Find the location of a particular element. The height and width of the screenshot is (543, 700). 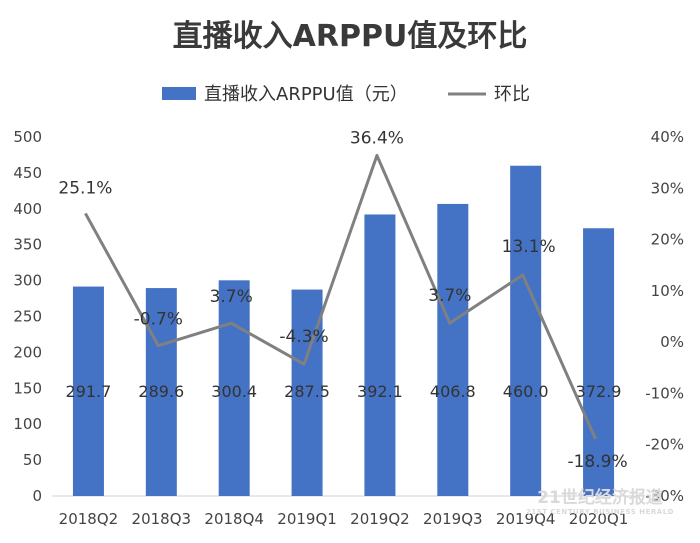

x-axis-tick-label: 2019Q3 is located at coordinates (453, 519).